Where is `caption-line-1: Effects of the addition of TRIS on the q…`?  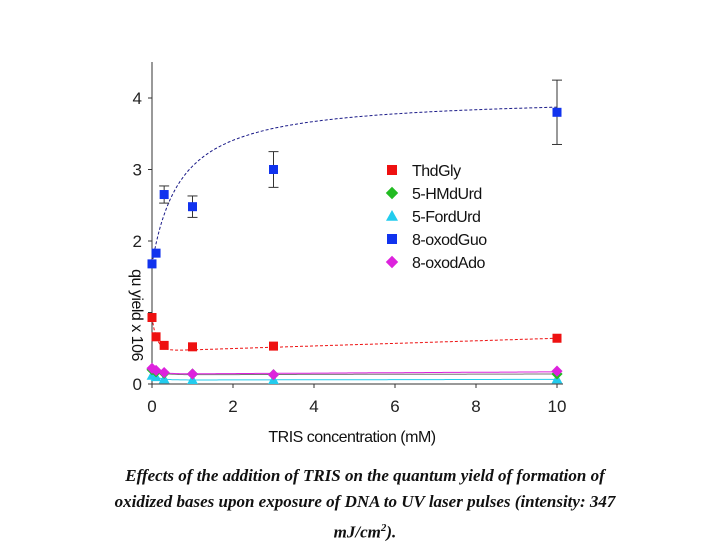 caption-line-1: Effects of the addition of TRIS on the q… is located at coordinates (365, 475).